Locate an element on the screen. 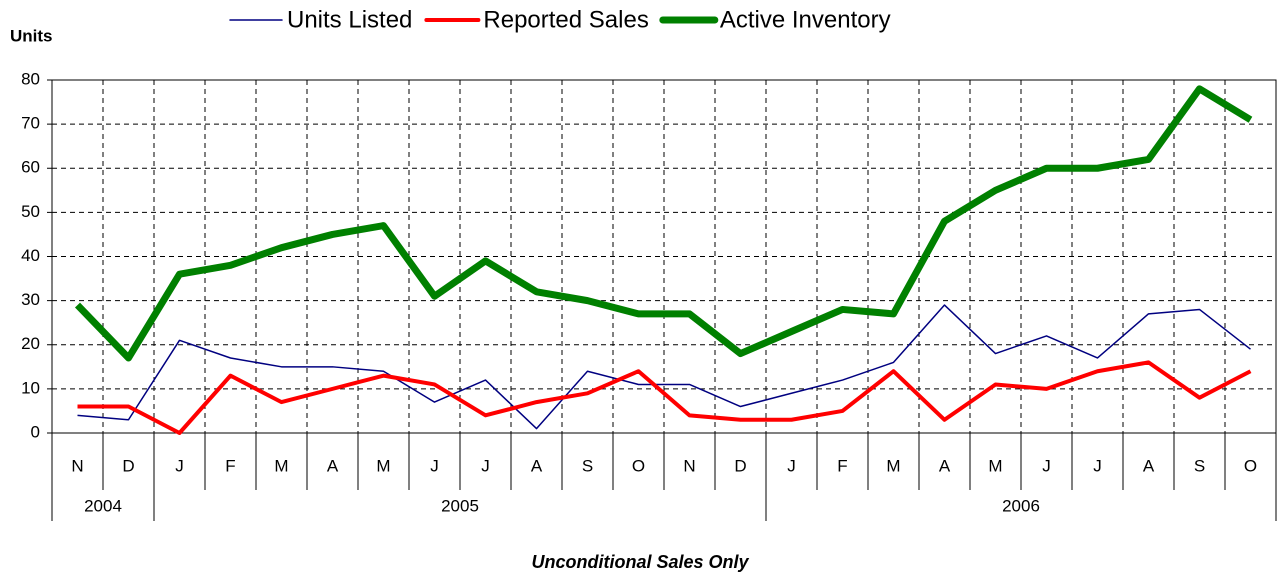 This screenshot has height=576, width=1280. legend-label: Reported Sales is located at coordinates (565, 19).